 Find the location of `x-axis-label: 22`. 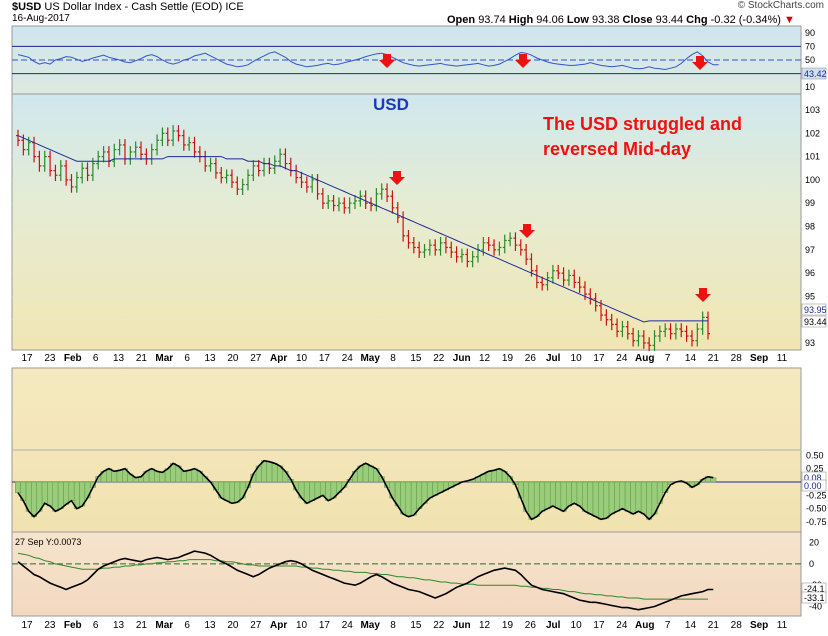

x-axis-label: 22 is located at coordinates (439, 358).